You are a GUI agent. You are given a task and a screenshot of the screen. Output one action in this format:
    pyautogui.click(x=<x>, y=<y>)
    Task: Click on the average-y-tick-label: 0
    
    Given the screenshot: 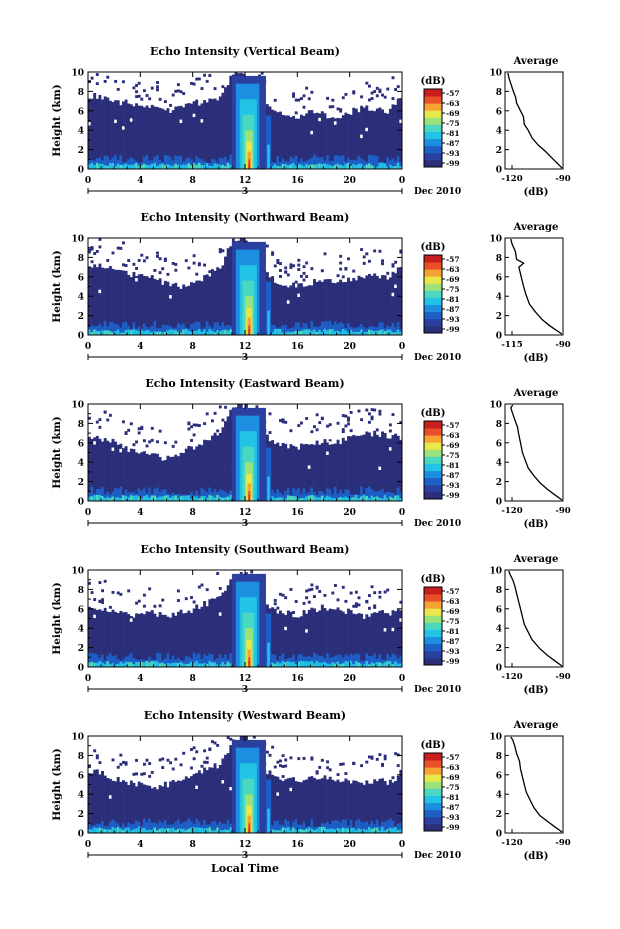 What is the action you would take?
    pyautogui.click(x=499, y=503)
    